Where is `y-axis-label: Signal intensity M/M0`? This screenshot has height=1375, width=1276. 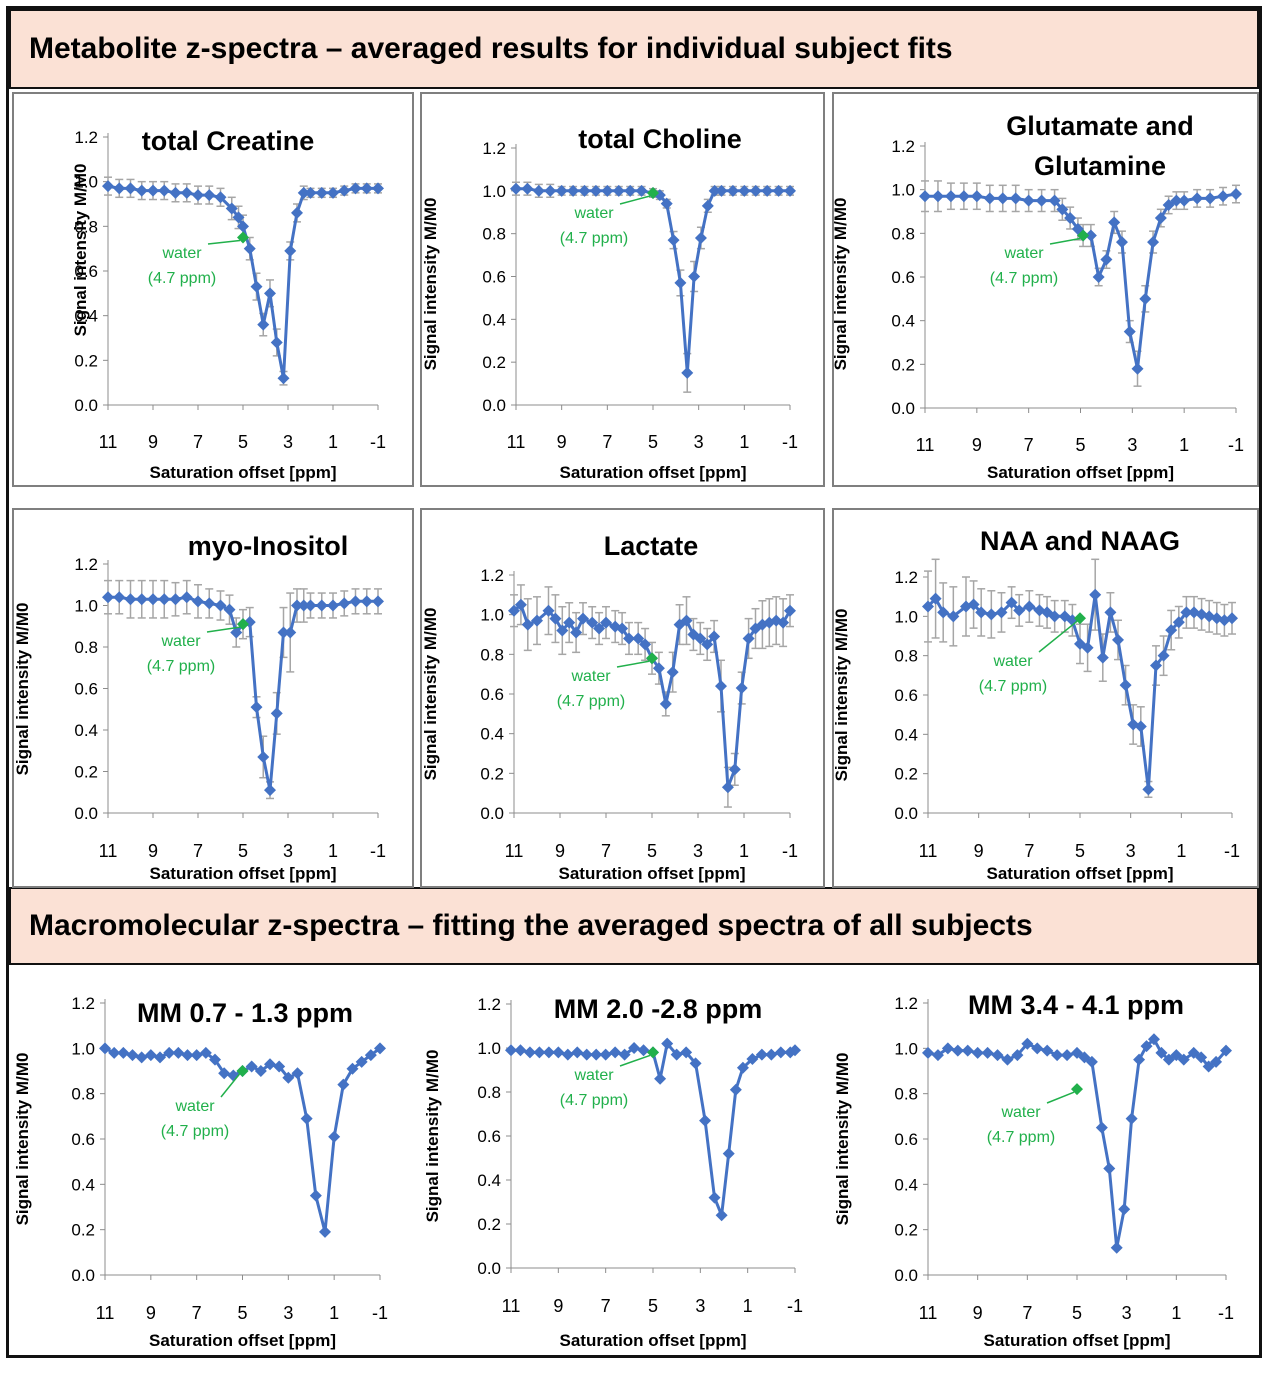 y-axis-label: Signal intensity M/M0 is located at coordinates (22, 1139).